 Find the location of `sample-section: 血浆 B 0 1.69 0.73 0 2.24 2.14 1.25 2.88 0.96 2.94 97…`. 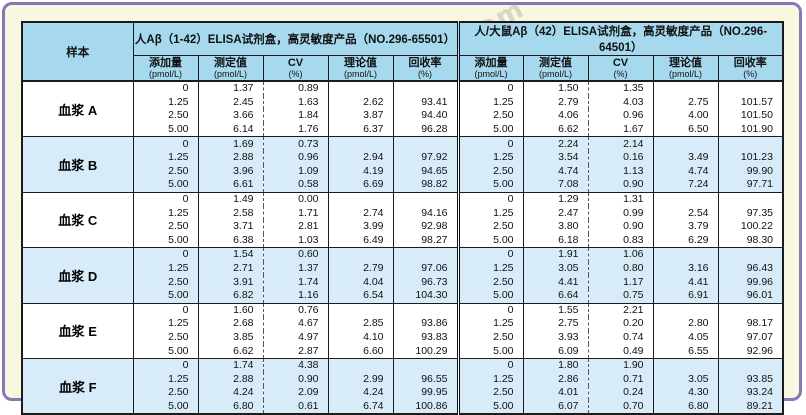

sample-section: 血浆 B 0 1.69 0.73 0 2.24 2.14 1.25 2.88 0.96 2.94 97… is located at coordinates (402, 164).